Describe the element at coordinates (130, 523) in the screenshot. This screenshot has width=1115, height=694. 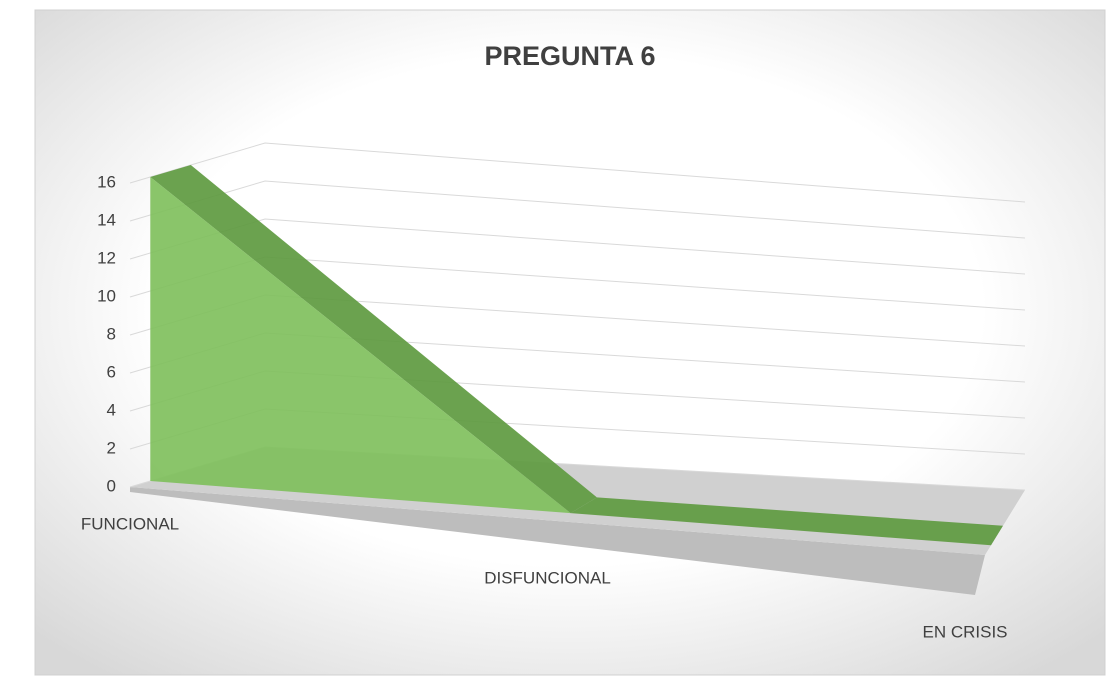
I see `x-tick-label: FUNCIONAL` at that location.